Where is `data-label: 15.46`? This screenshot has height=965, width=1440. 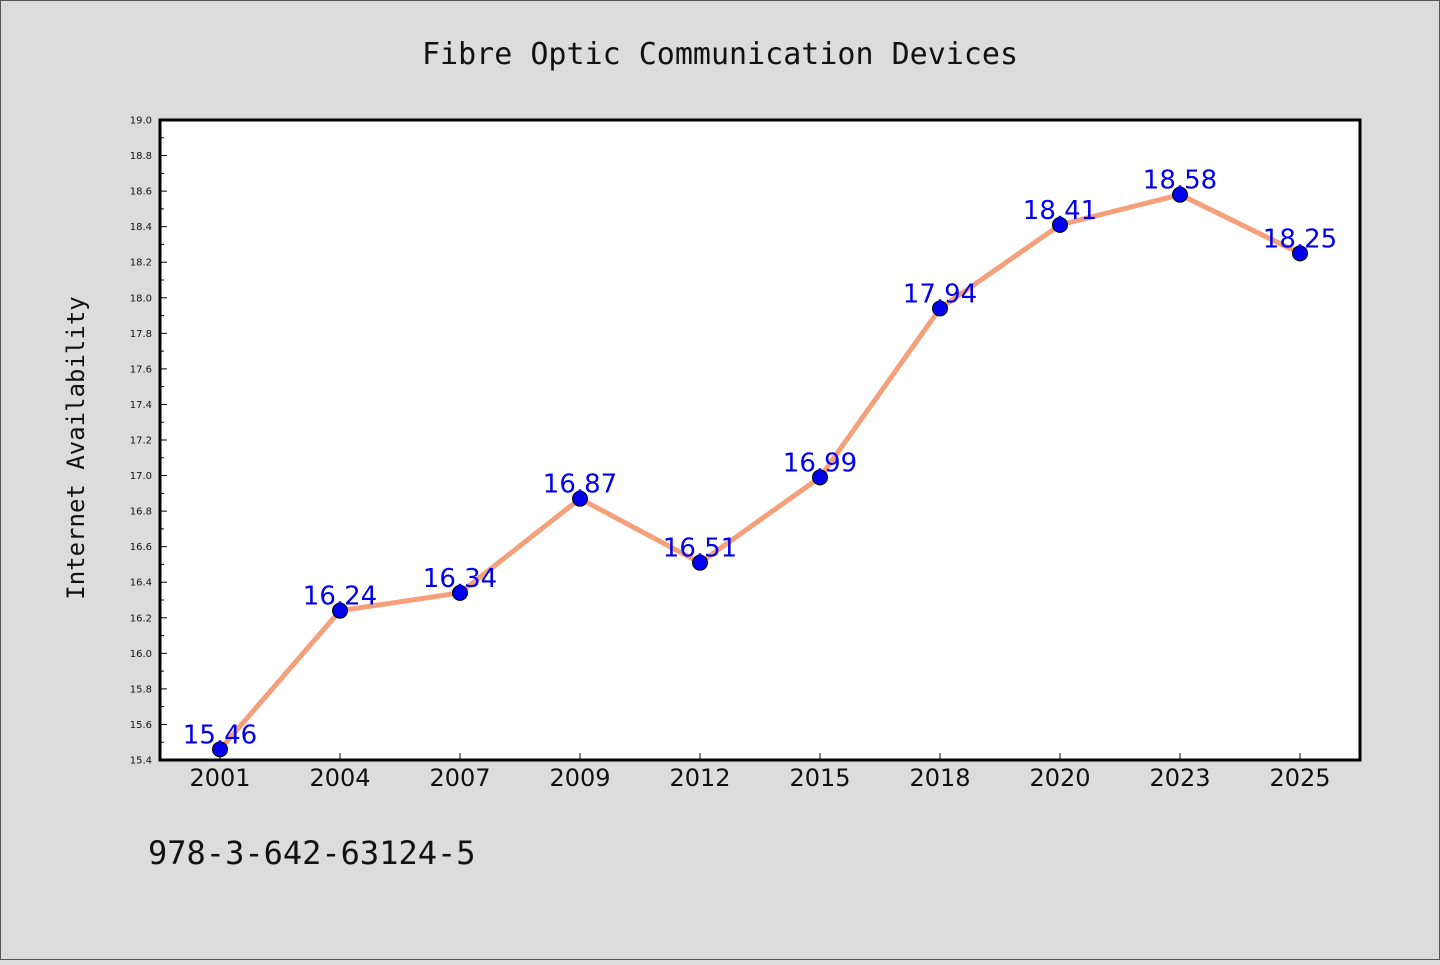
data-label: 15.46 is located at coordinates (220, 735).